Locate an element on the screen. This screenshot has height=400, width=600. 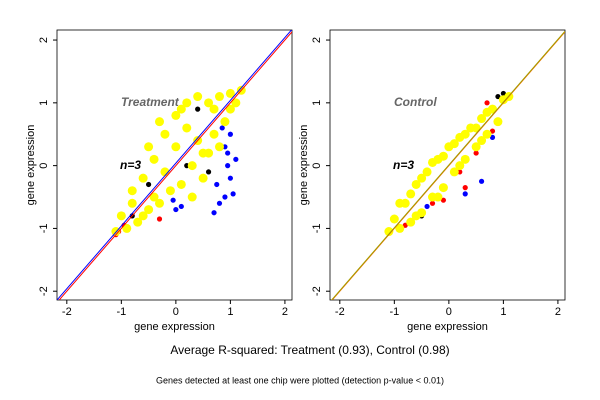
x-axis-label: gene expression is located at coordinates (174, 327).